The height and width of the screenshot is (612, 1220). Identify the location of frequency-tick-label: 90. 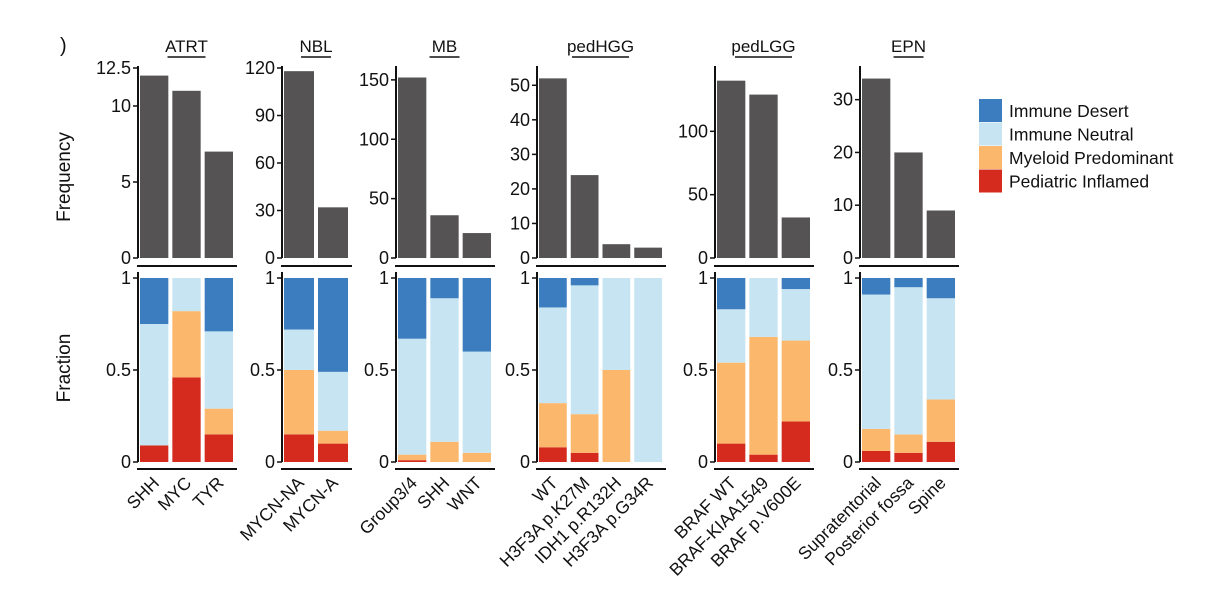
(265, 116).